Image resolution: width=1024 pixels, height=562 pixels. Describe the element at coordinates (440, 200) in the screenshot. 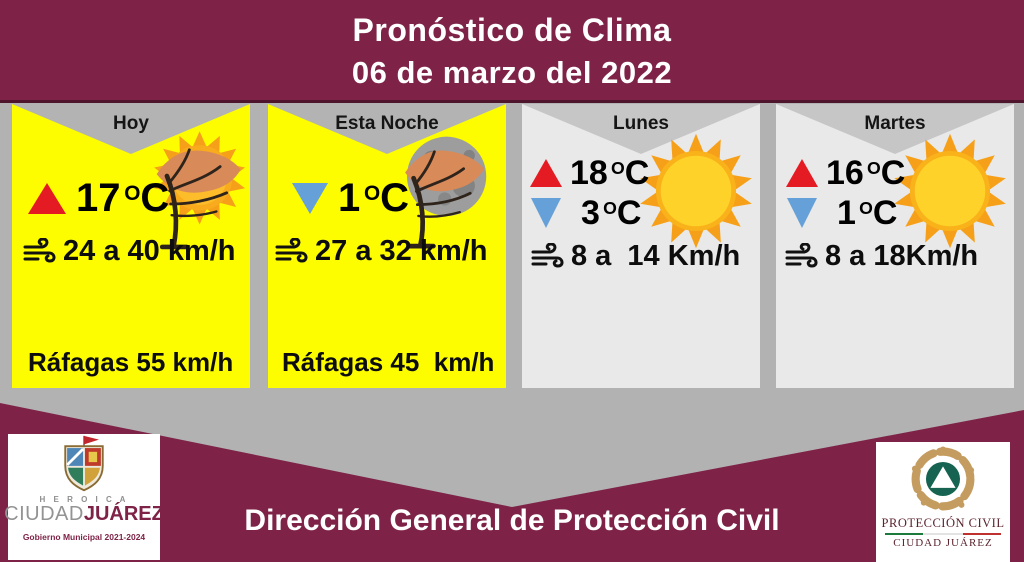

I see `windy-tree-night-icon` at that location.